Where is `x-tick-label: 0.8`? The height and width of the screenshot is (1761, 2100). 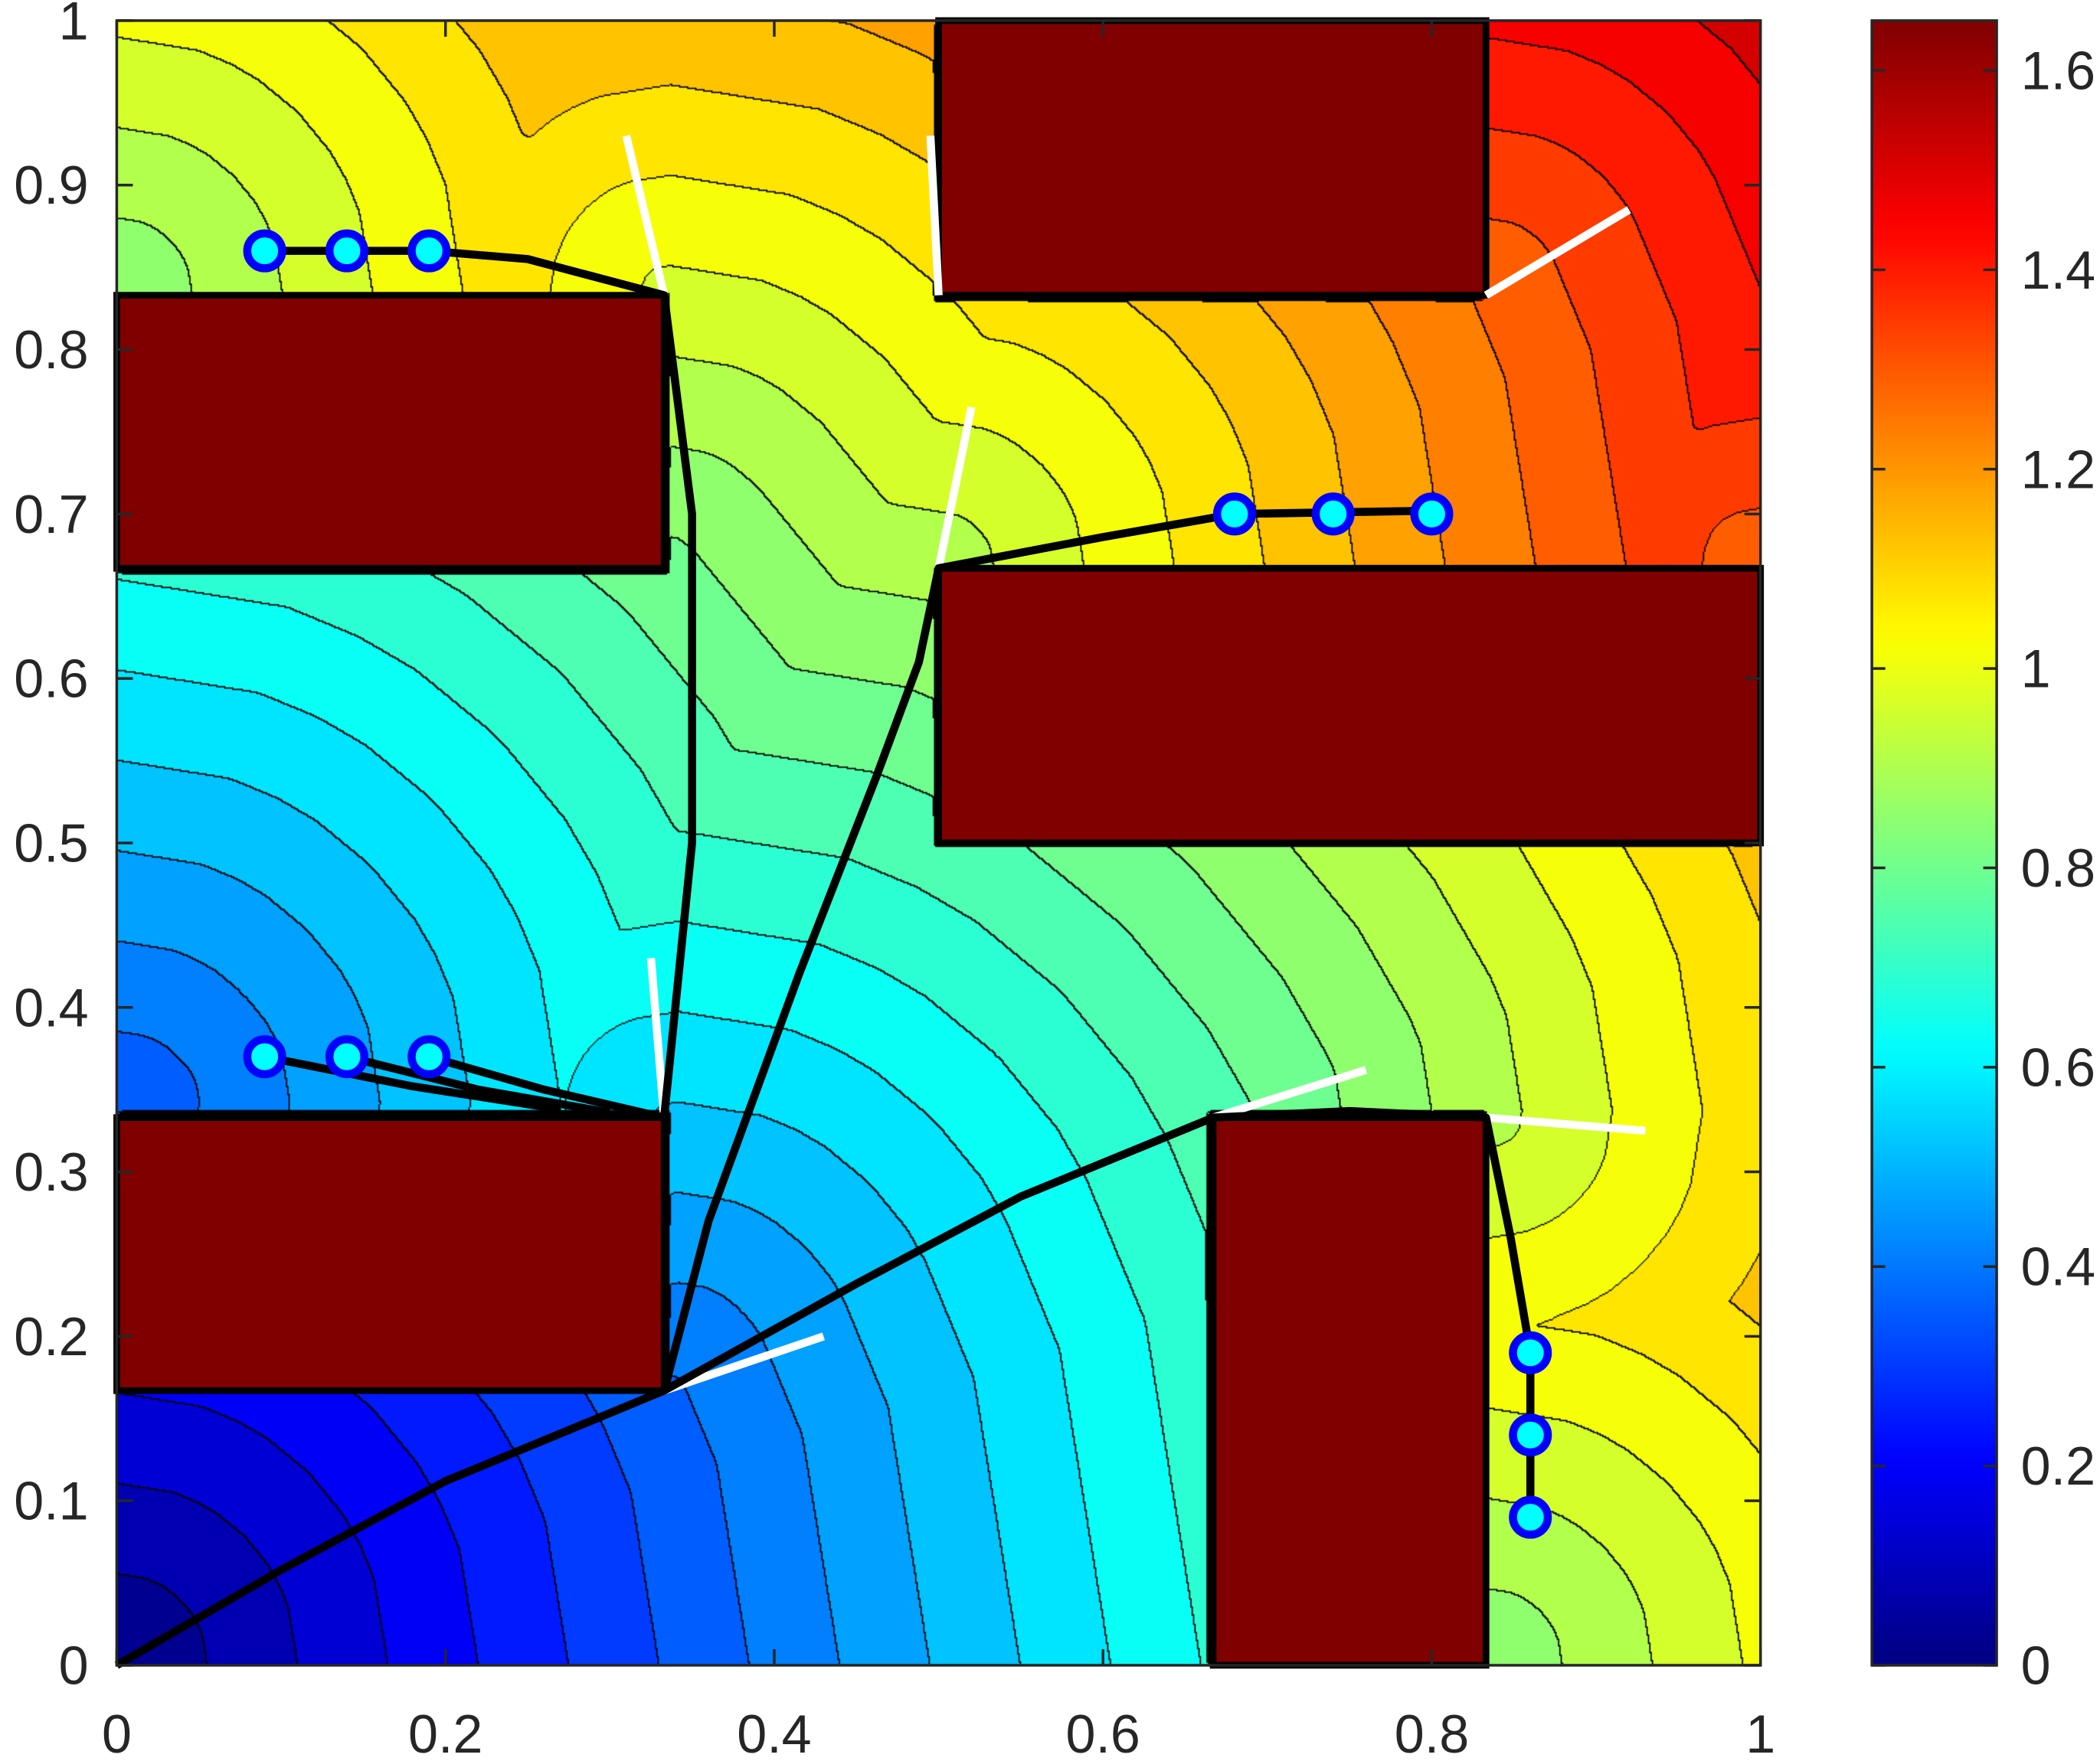 x-tick-label: 0.8 is located at coordinates (1432, 1732).